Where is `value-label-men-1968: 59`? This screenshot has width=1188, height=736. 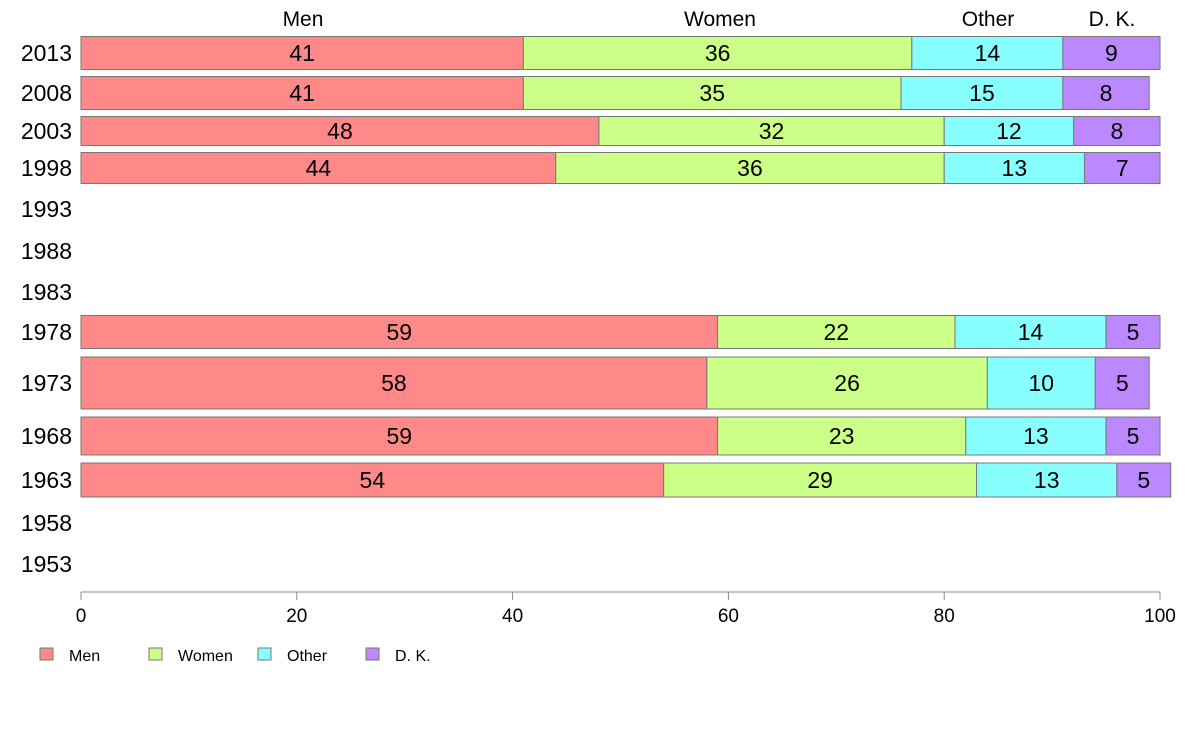 value-label-men-1968: 59 is located at coordinates (400, 436).